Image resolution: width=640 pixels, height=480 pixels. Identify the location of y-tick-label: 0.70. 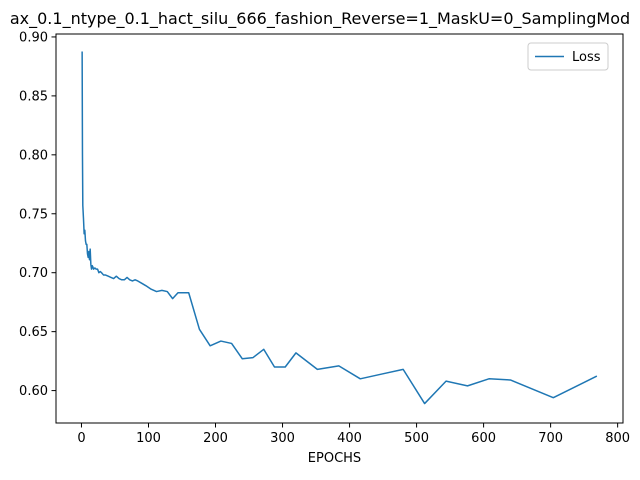
(33, 273).